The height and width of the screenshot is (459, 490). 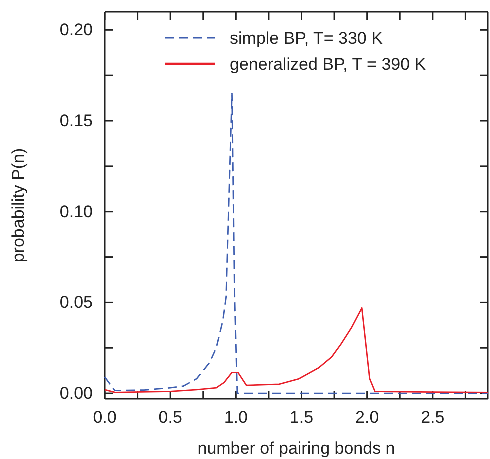 I want to click on y-tick-label: 0.05, so click(x=76, y=302).